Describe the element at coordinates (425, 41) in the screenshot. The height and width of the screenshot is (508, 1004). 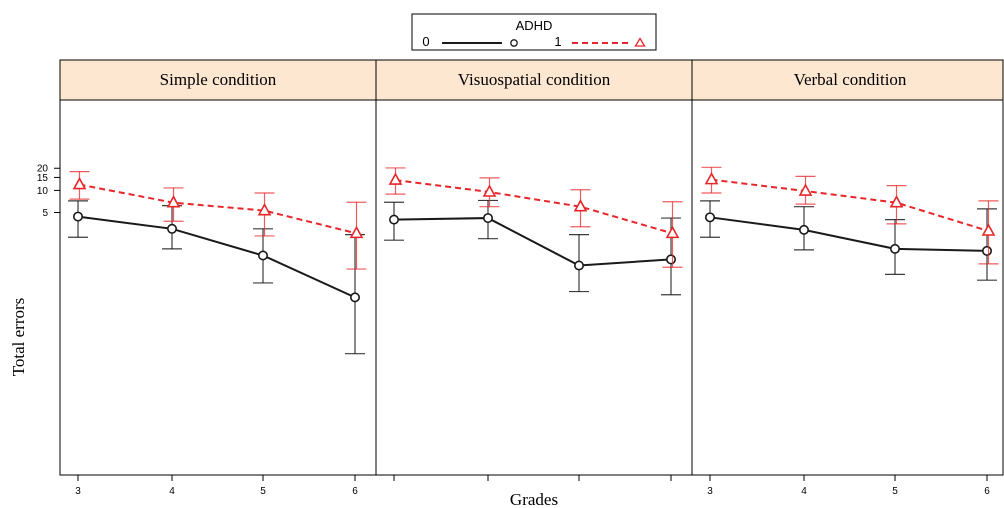
I see `legend-key-0: 0` at that location.